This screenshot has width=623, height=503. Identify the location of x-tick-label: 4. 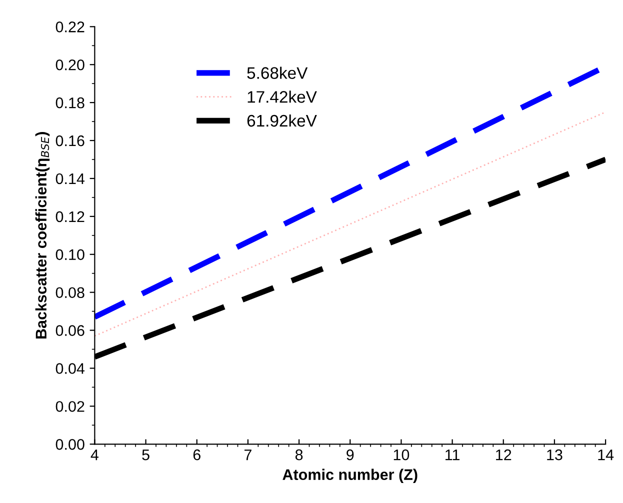
(94, 455).